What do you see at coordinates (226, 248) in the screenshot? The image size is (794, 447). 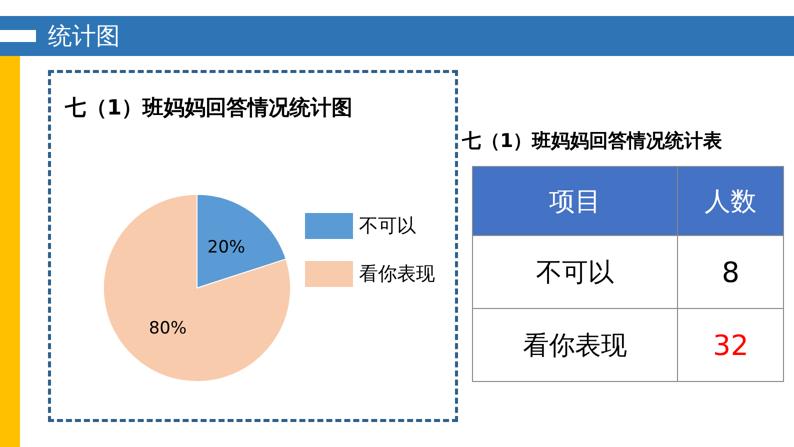 I see `data-label: 20%` at bounding box center [226, 248].